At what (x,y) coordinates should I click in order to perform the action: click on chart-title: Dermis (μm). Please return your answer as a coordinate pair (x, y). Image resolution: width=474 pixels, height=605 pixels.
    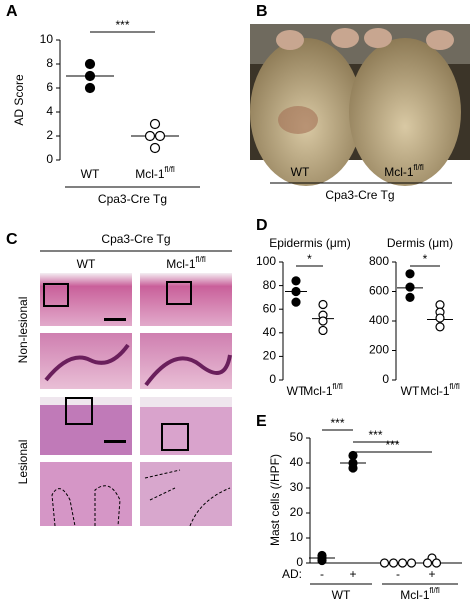
    Looking at the image, I should click on (420, 243).